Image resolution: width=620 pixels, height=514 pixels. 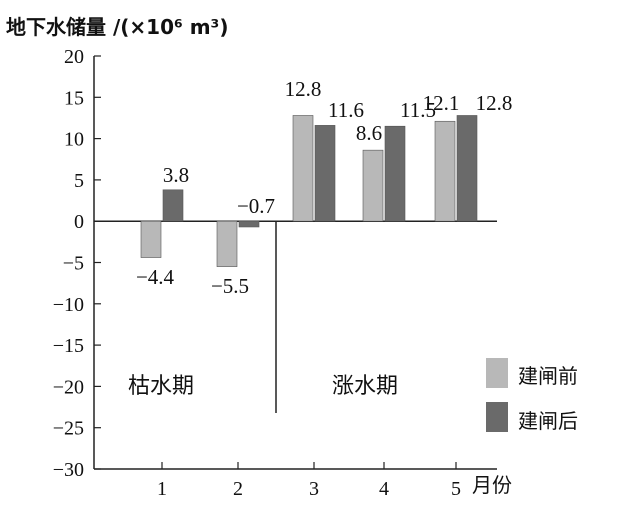 I want to click on x-tick-label: 2, so click(x=238, y=489).